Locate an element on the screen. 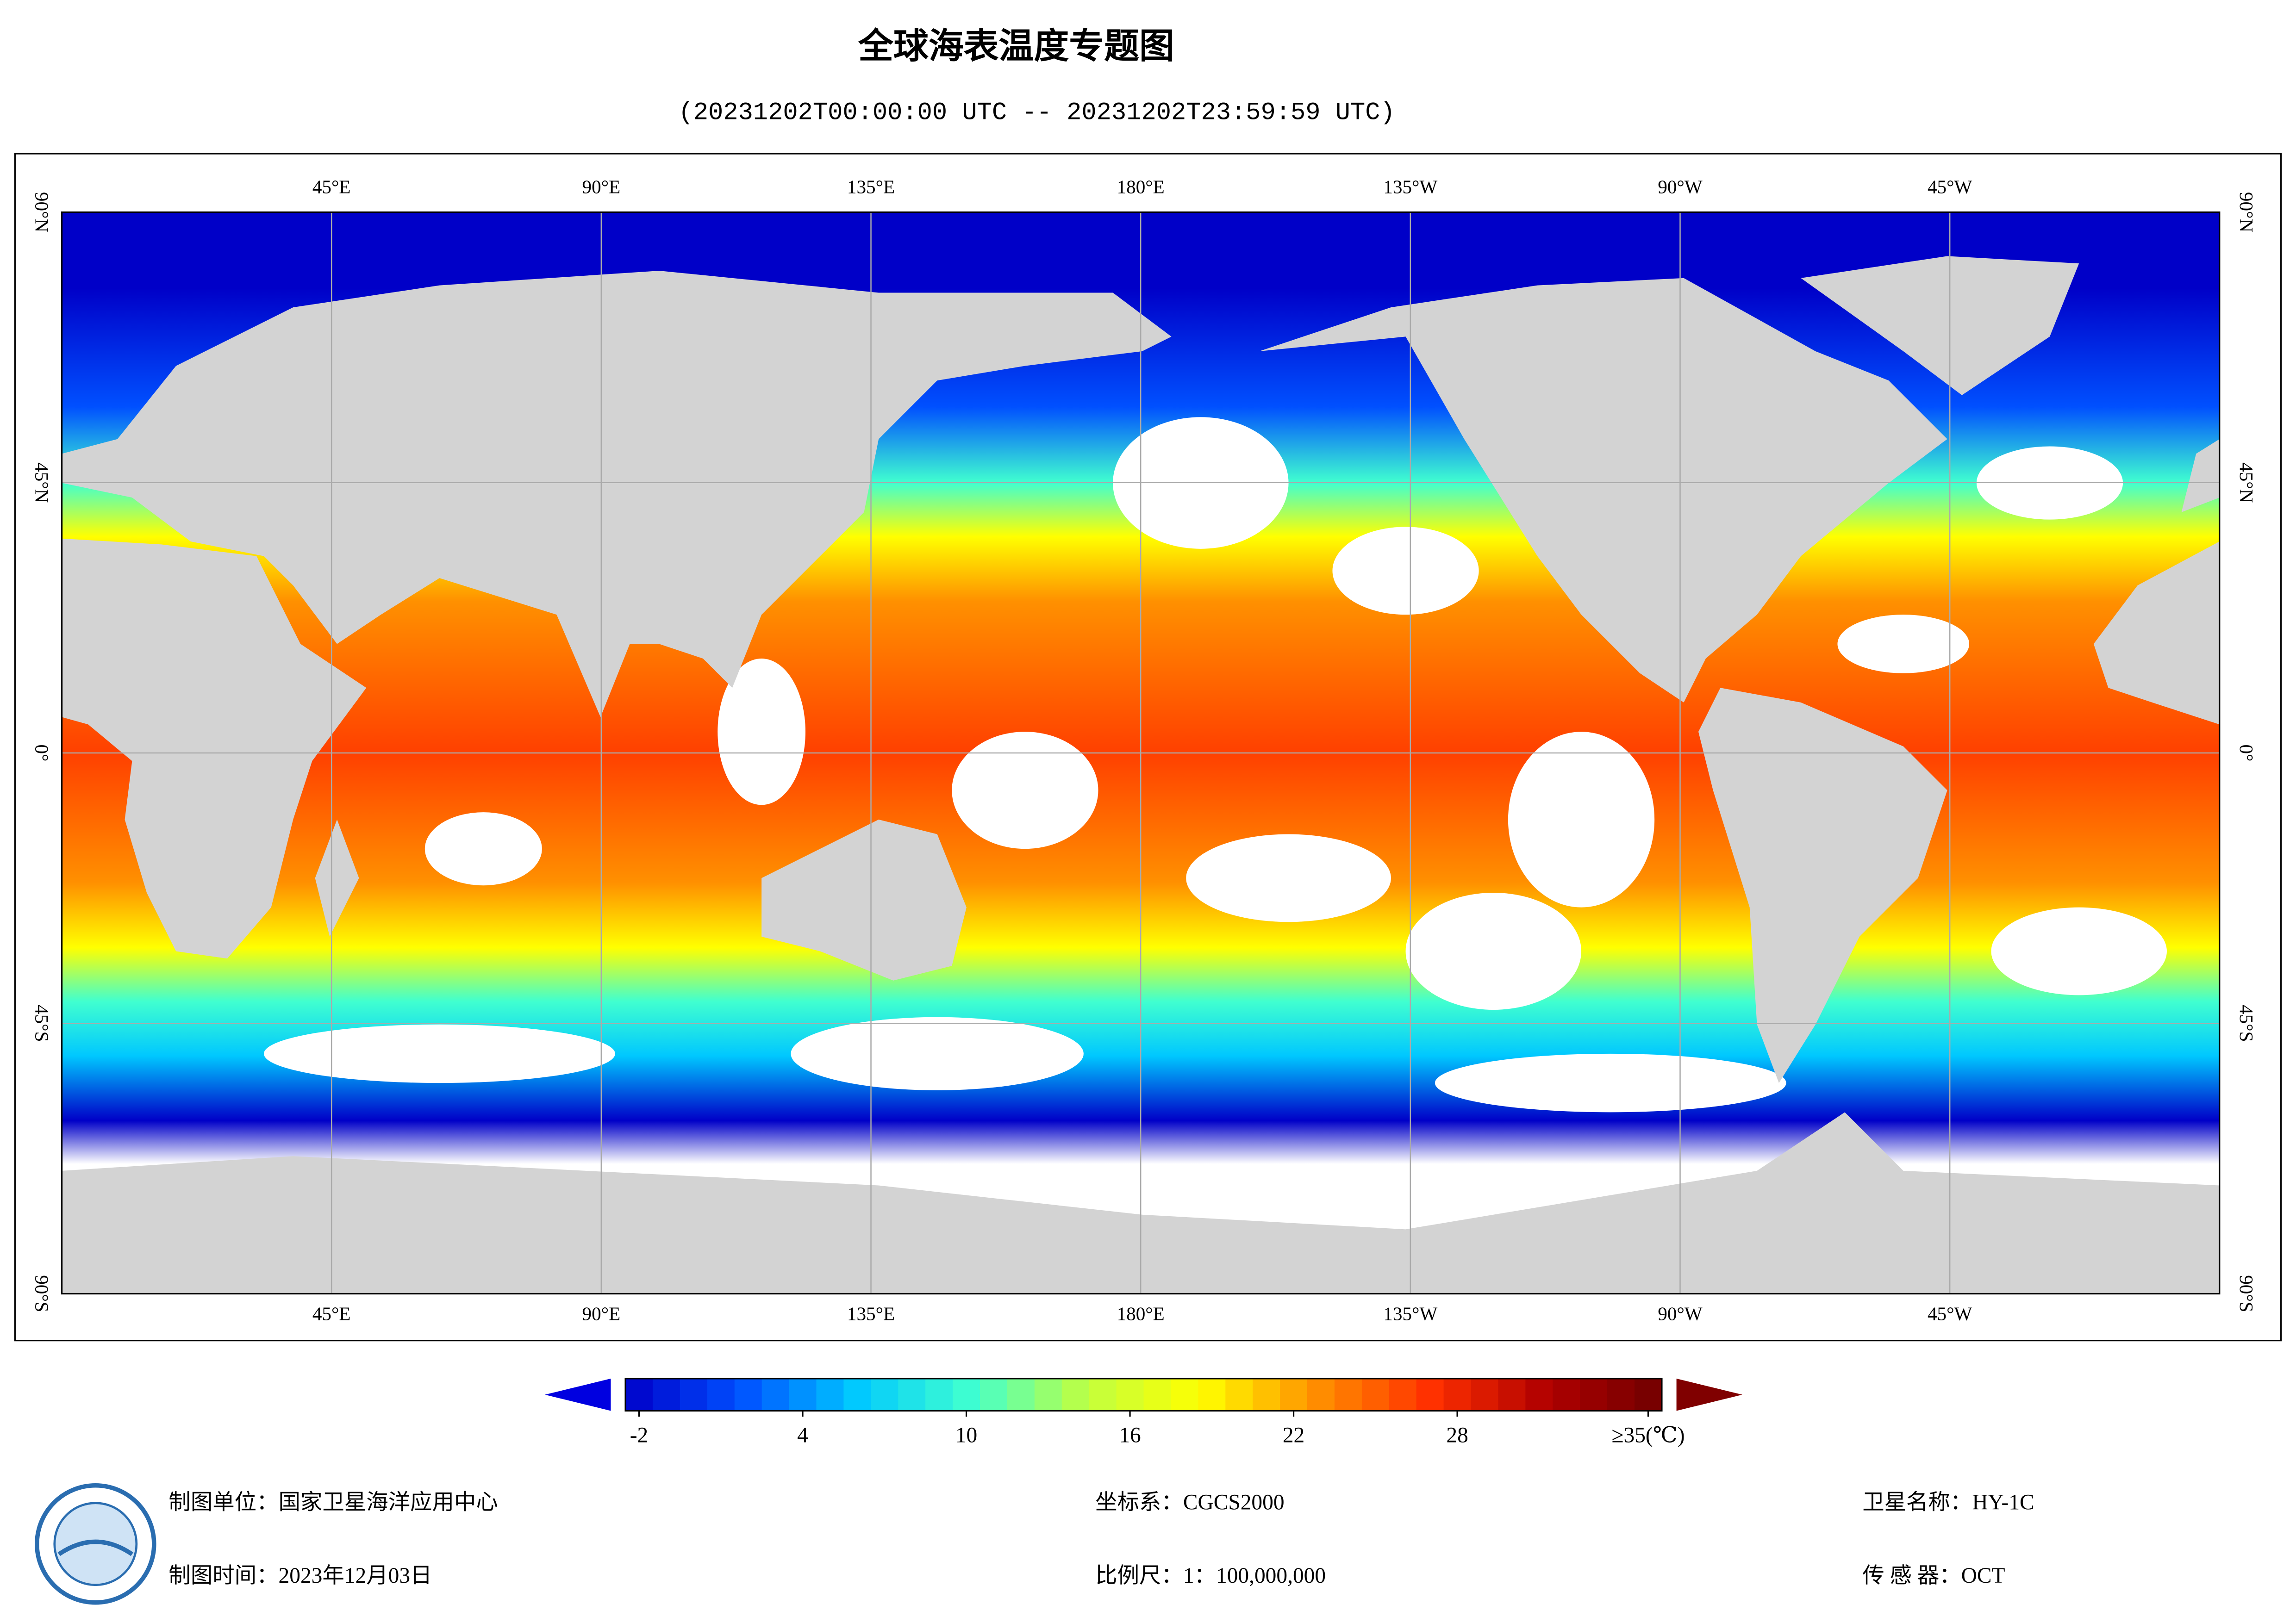  colorbar-label: 10 is located at coordinates (966, 1435).